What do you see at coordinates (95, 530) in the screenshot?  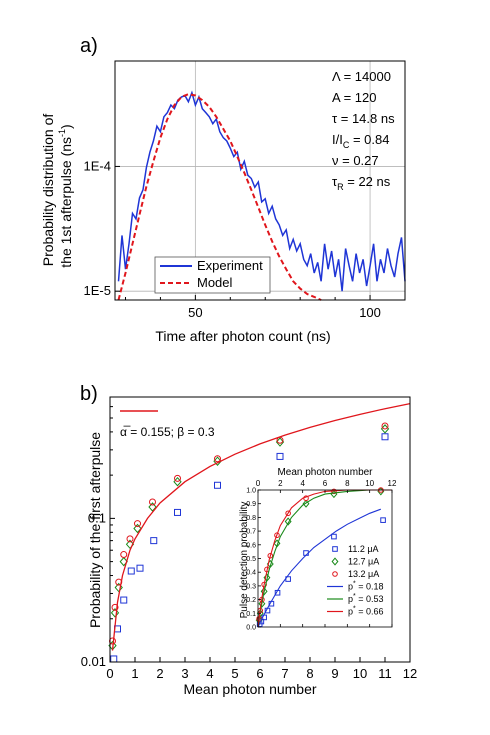 I see `panel-b-ylabel: Probability of the first afterpulse` at bounding box center [95, 530].